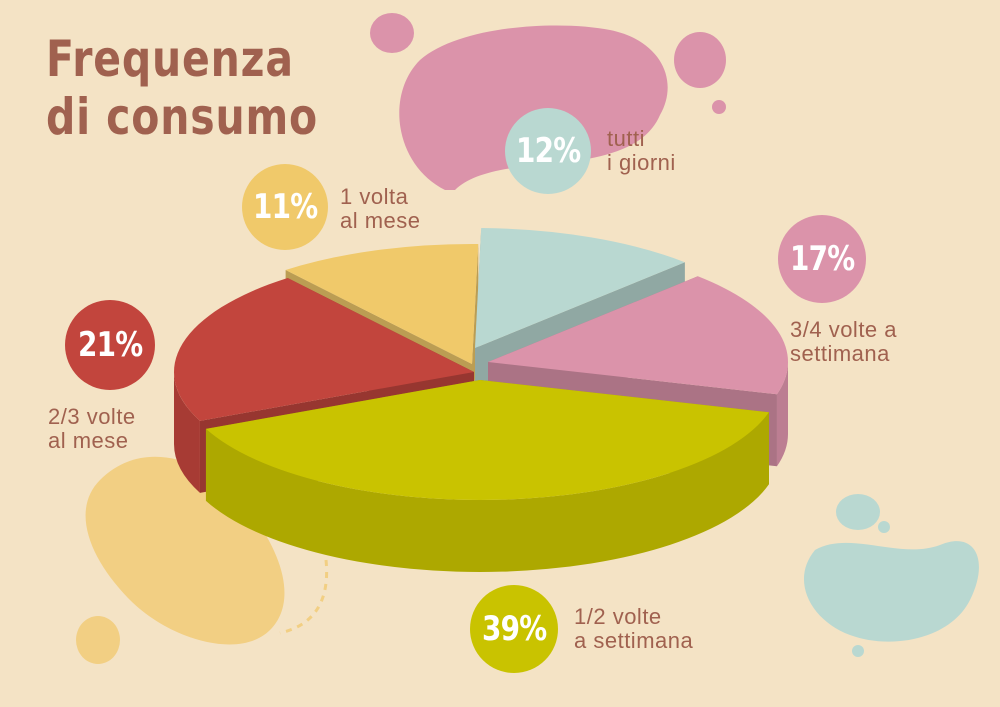 The image size is (1000, 707). Describe the element at coordinates (392, 33) in the screenshot. I see `pink-blob-small` at that location.